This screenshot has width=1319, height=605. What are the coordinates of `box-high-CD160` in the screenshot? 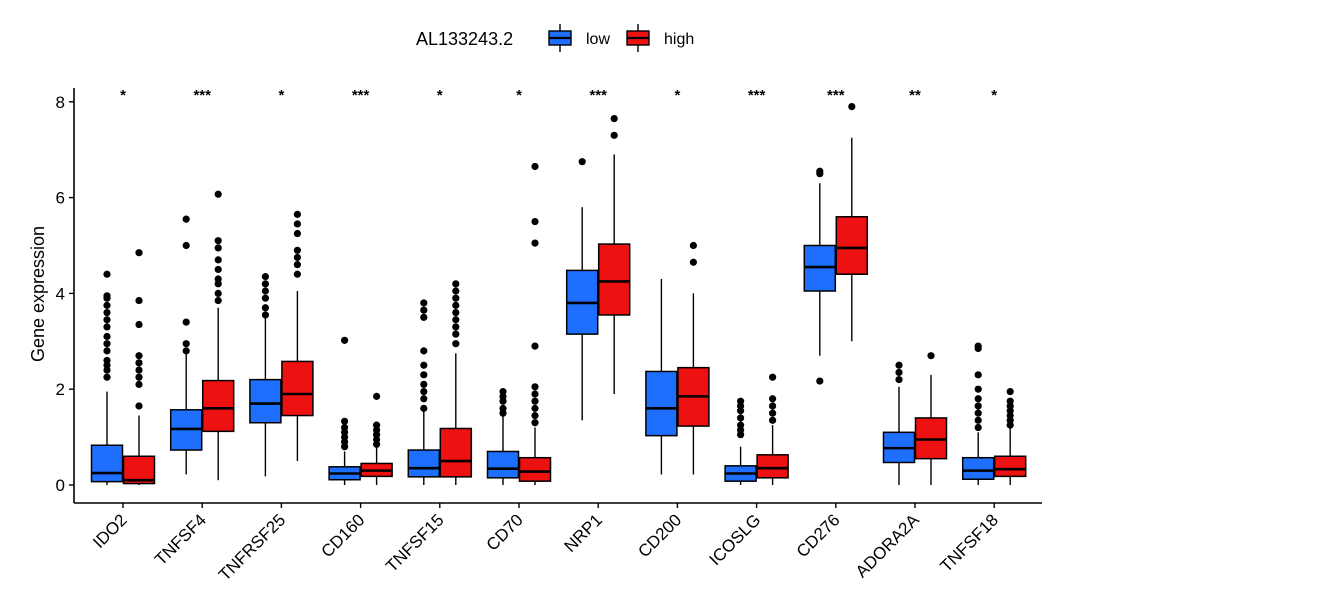 It's located at (376, 438).